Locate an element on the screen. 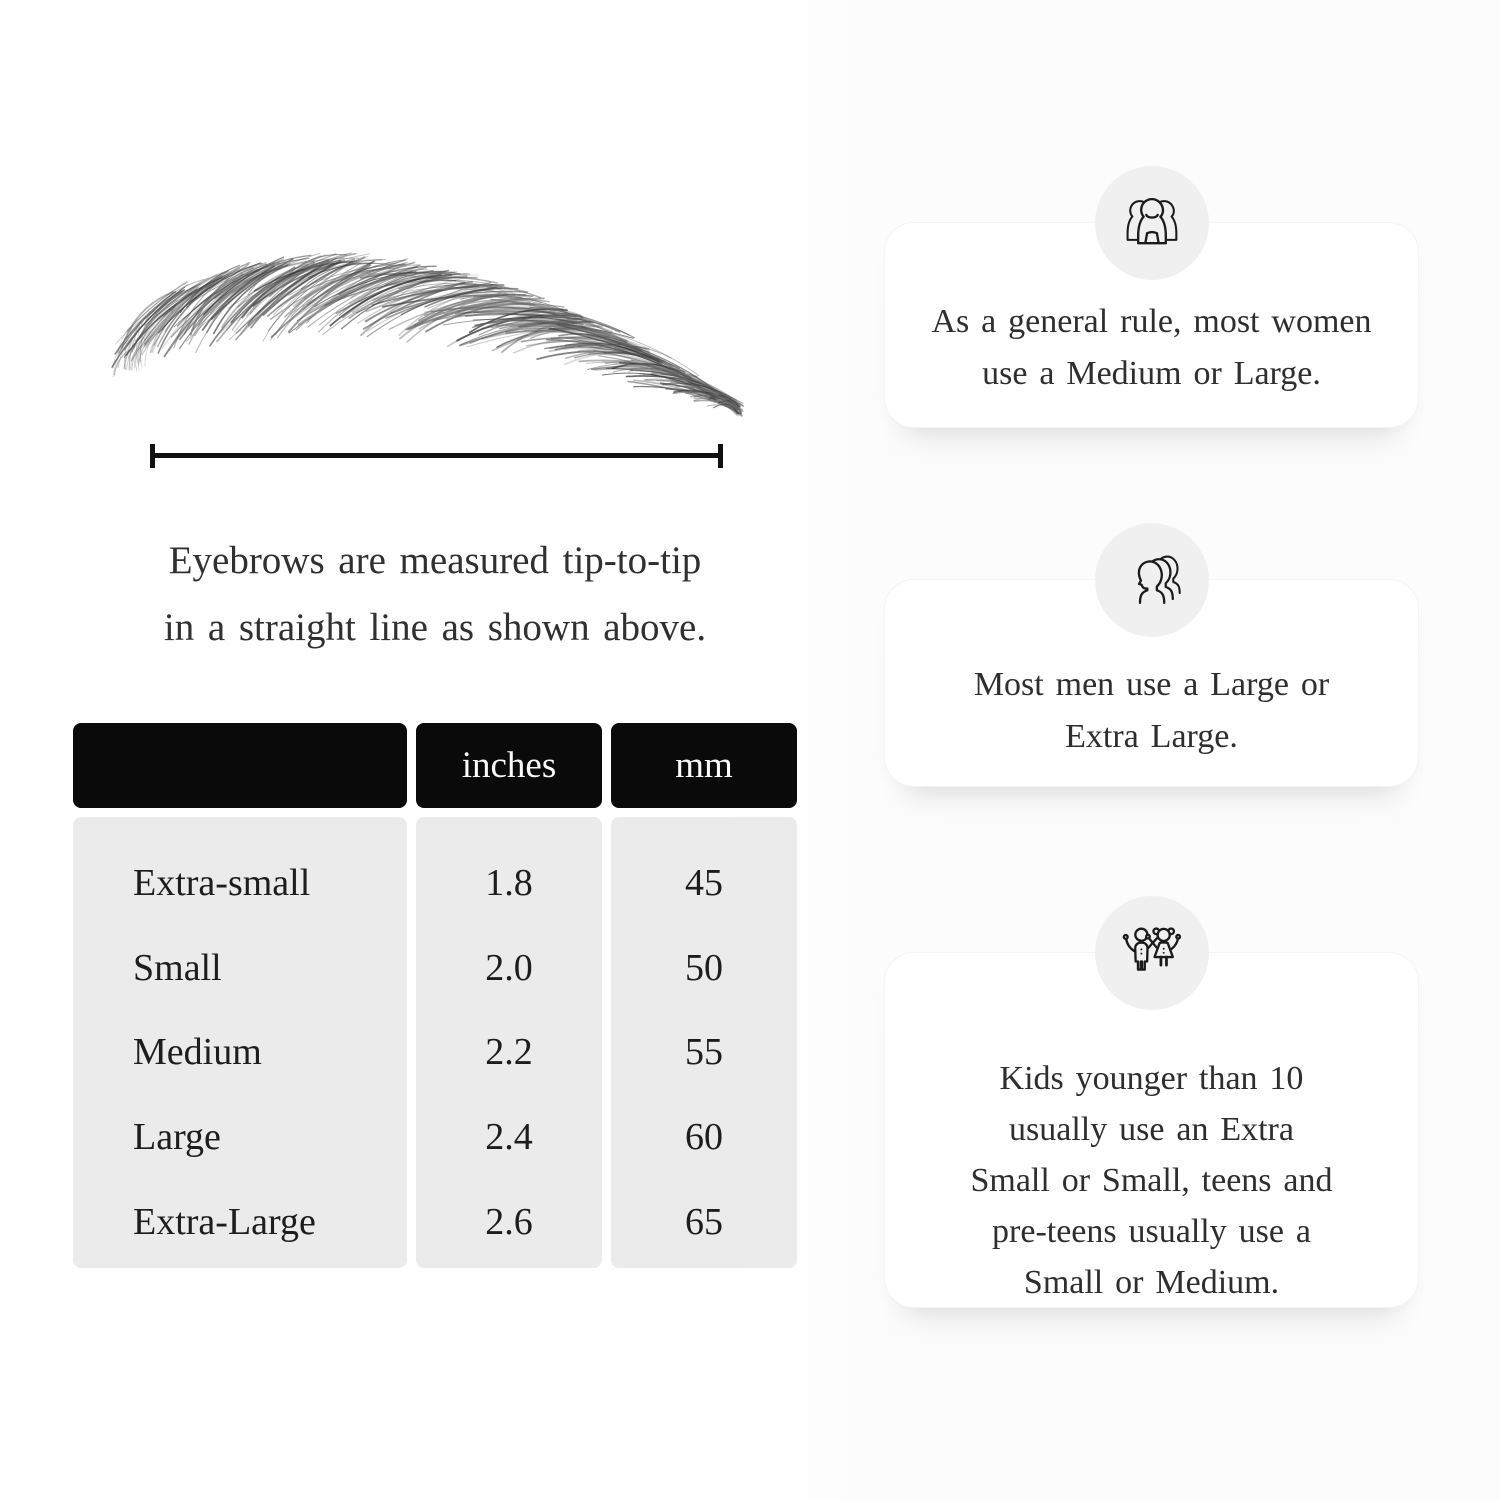  card-line: Small or Medium. is located at coordinates (1151, 1282).